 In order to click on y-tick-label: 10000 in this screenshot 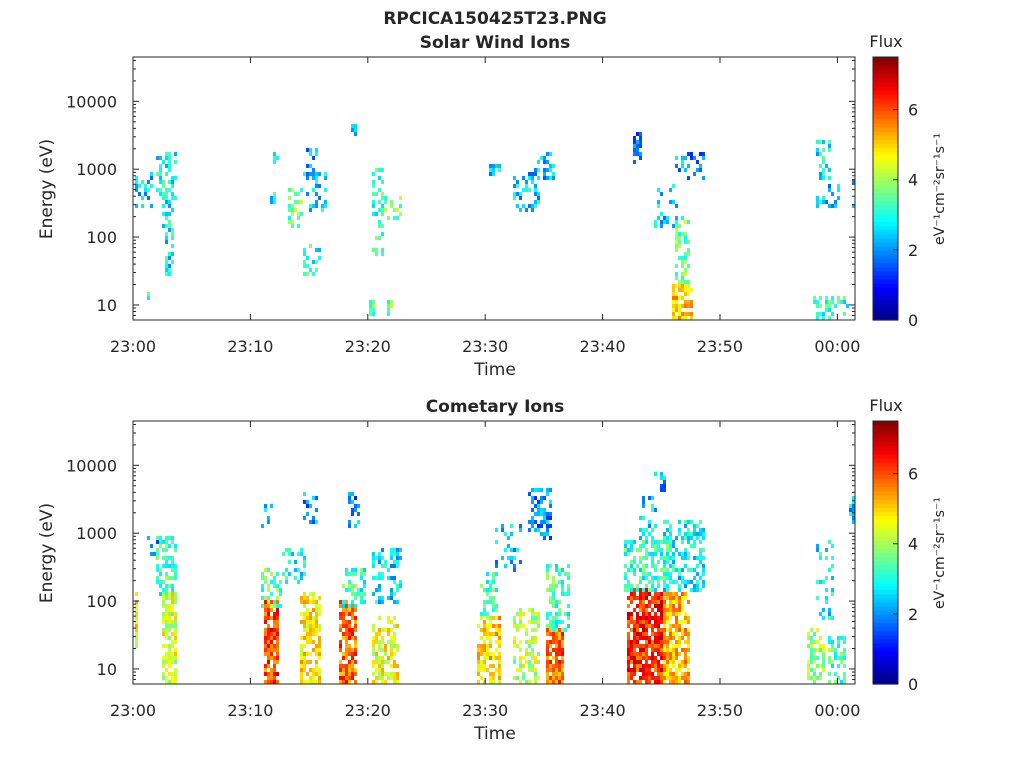, I will do `click(91, 101)`.